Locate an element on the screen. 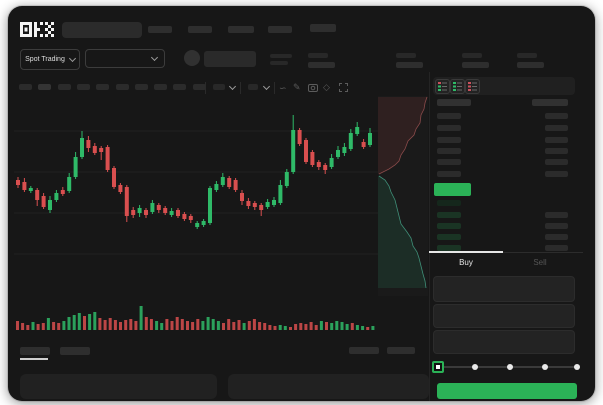 The height and width of the screenshot is (405, 603). camera-icon is located at coordinates (313, 87).